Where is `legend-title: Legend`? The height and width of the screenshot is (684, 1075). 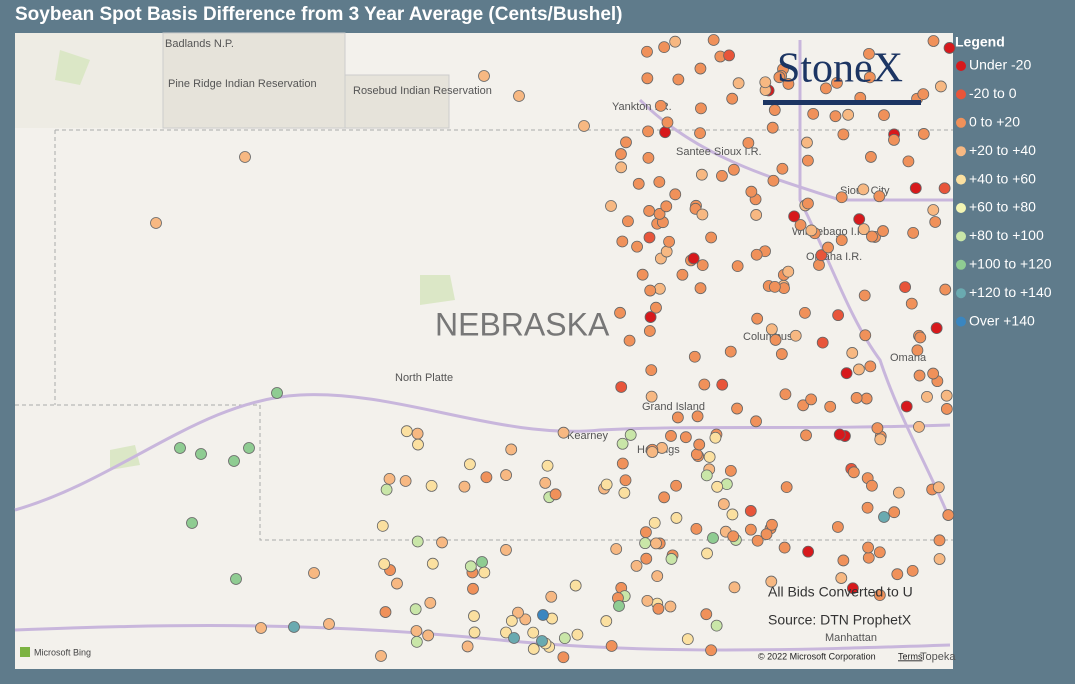
legend-title: Legend is located at coordinates (980, 42).